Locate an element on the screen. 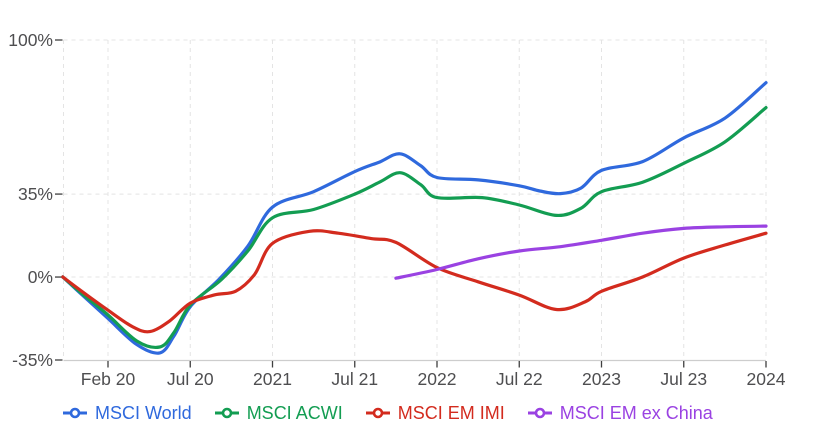 The height and width of the screenshot is (444, 819). series-line-msci-em-ex-china is located at coordinates (581, 252).